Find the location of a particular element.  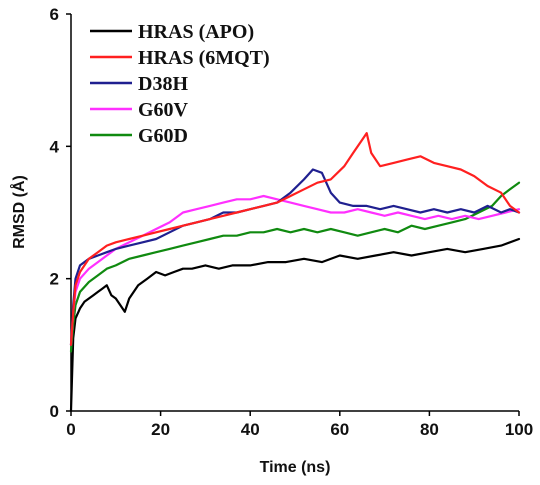

y-tick-label: 2 is located at coordinates (54, 279).